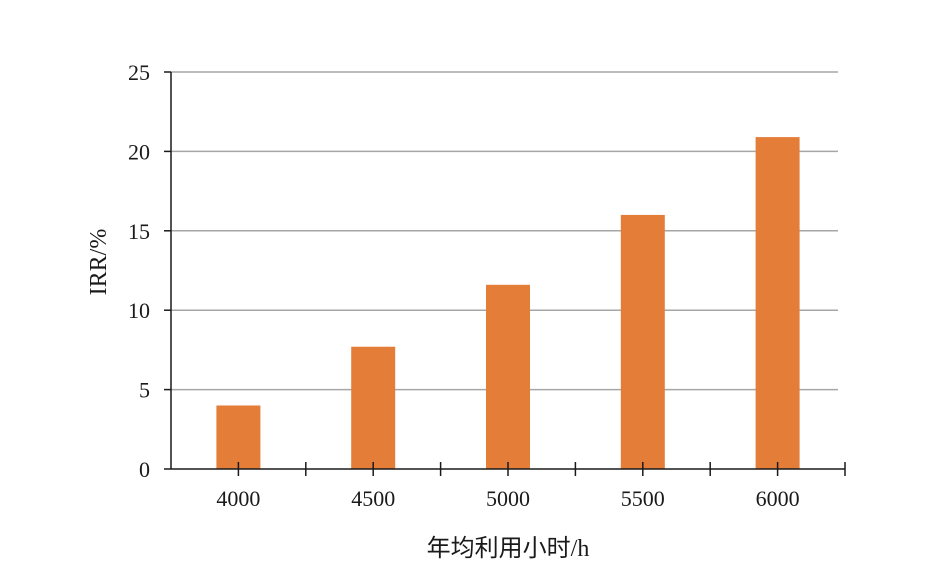 This screenshot has width=931, height=570. Describe the element at coordinates (139, 271) in the screenshot. I see `y-tick-labels: 0 5 10 15 20 25` at that location.